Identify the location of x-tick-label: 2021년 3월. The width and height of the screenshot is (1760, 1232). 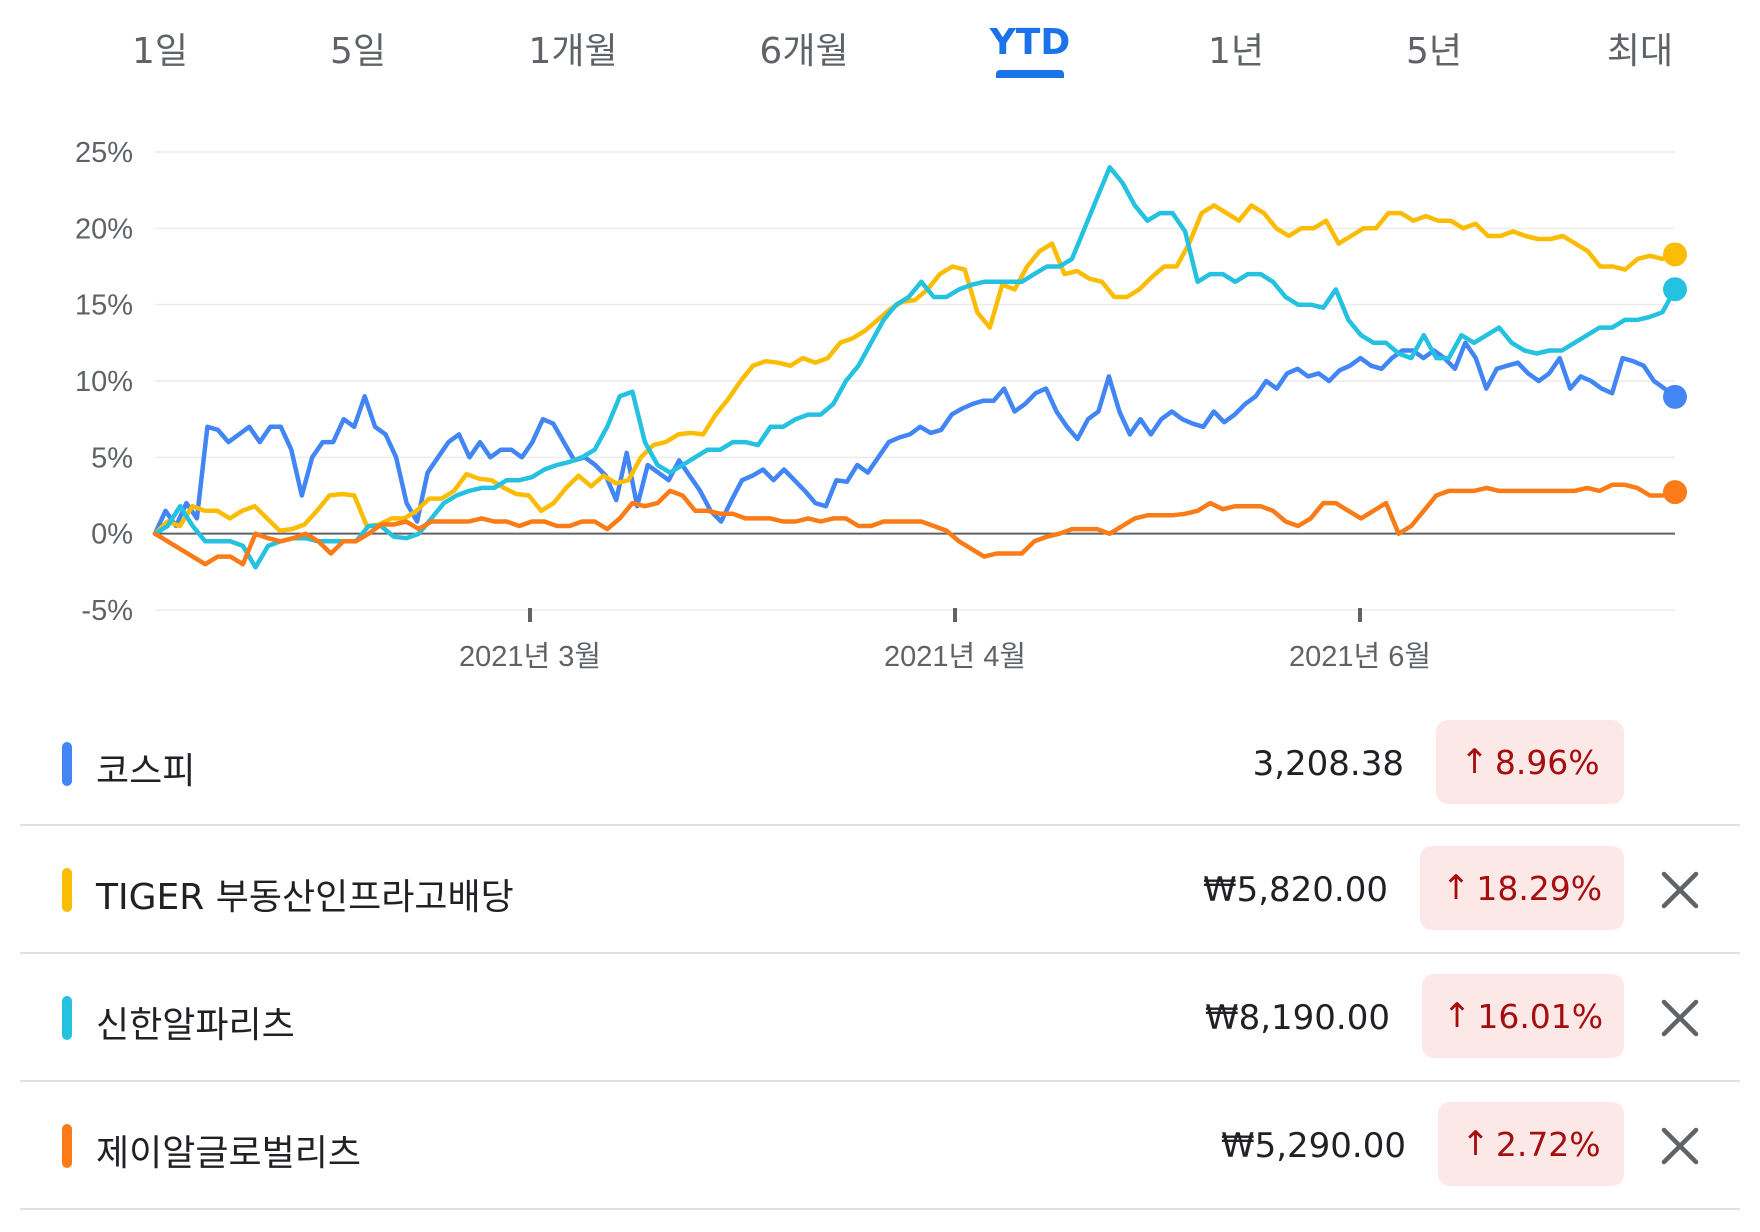
(530, 656).